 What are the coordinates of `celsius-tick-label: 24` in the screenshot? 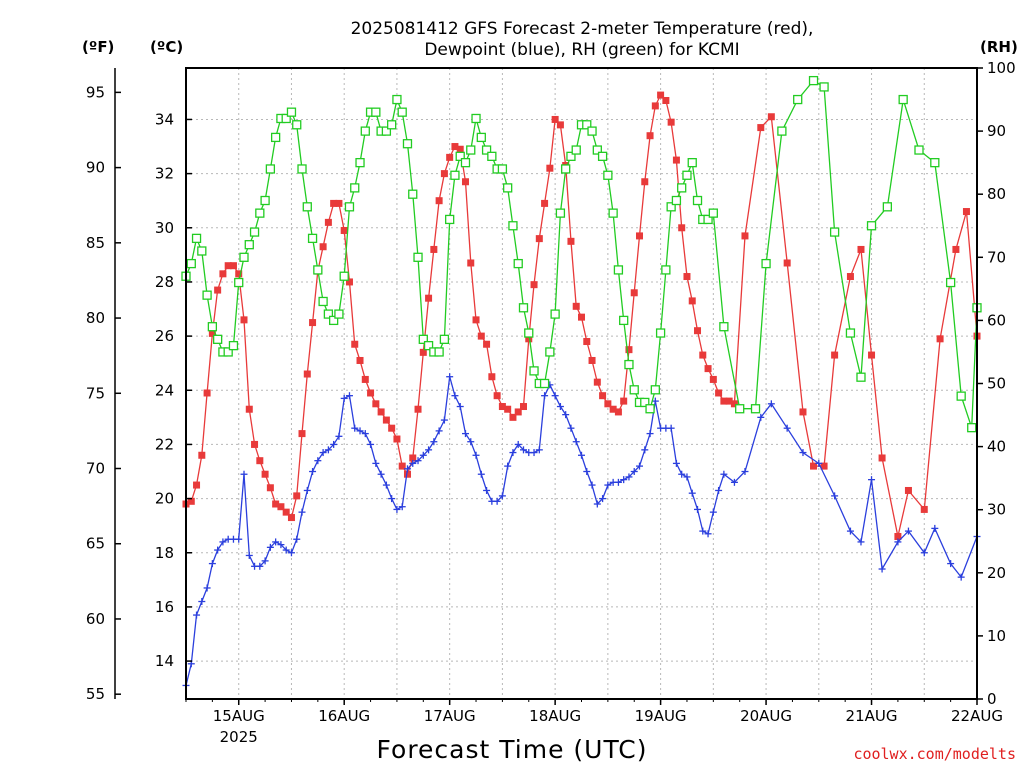 It's located at (164, 390).